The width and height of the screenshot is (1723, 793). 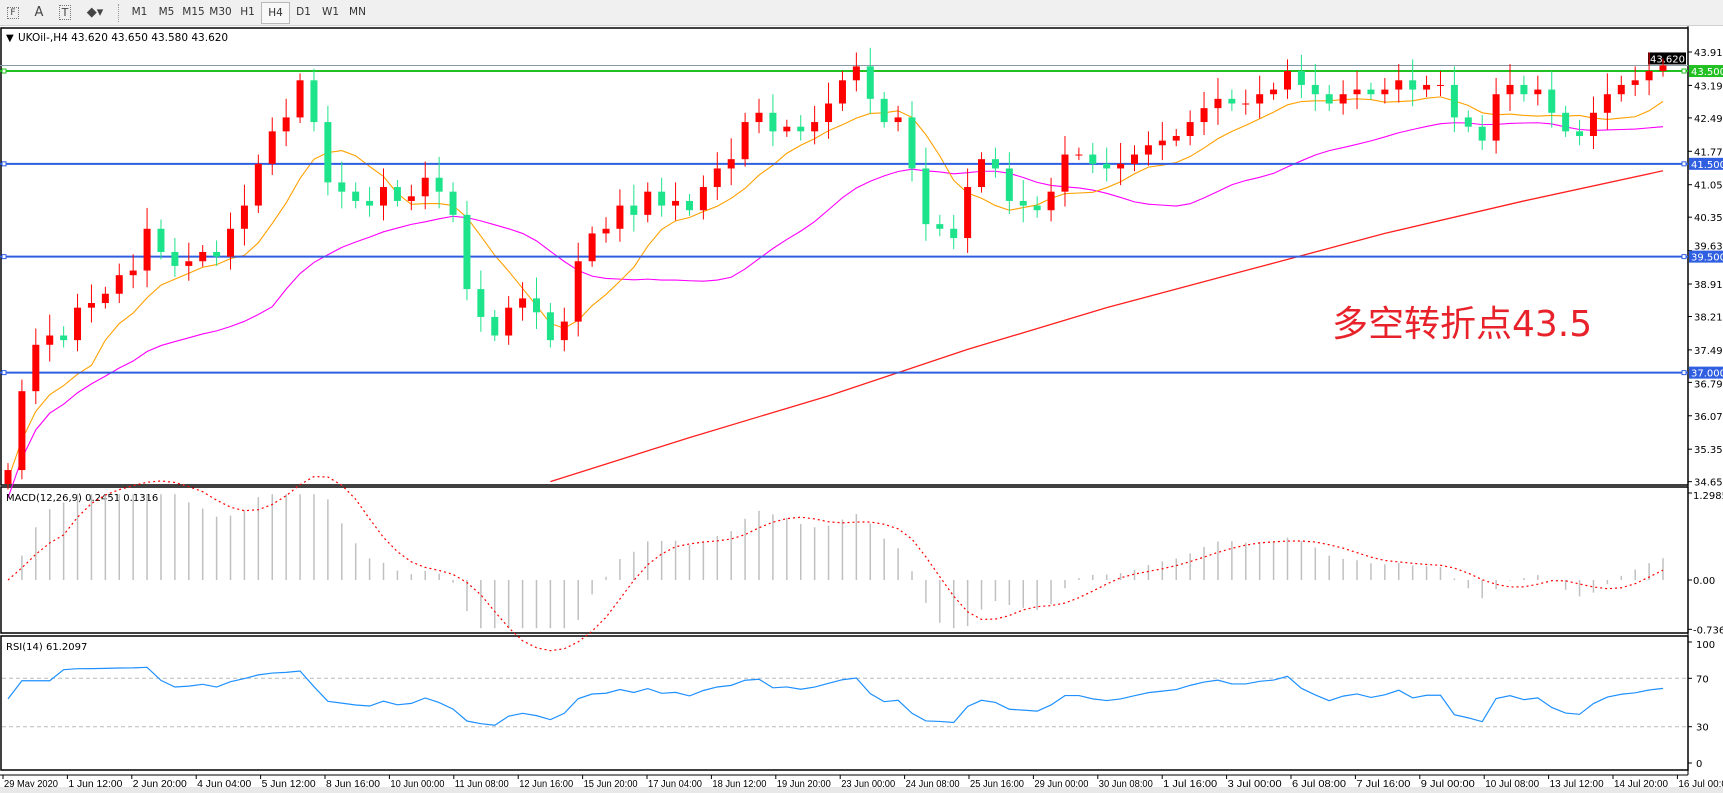 I want to click on timeframe-m5-button: M5, so click(x=166, y=11).